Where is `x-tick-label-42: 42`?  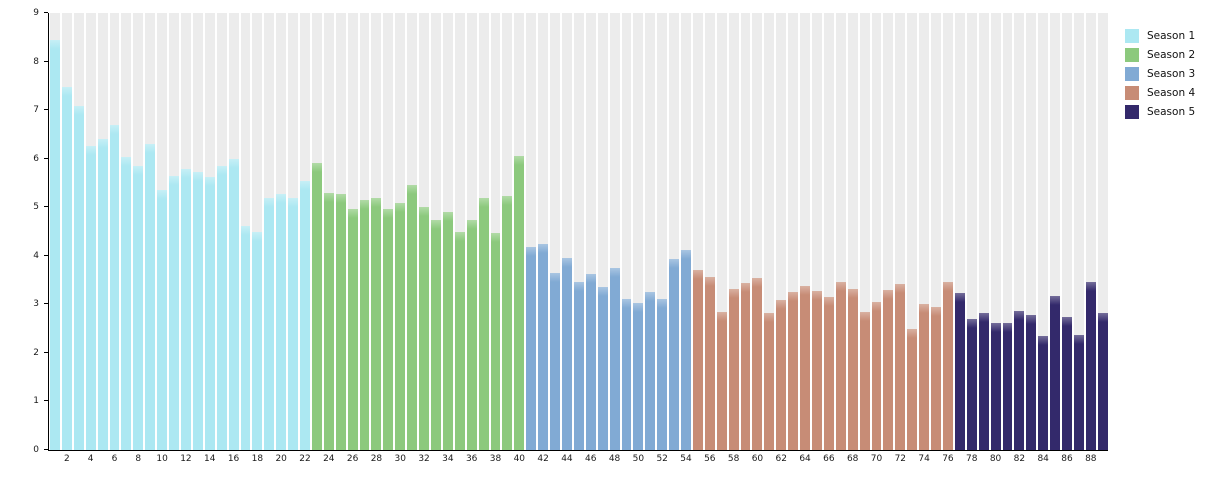 x-tick-label-42: 42 is located at coordinates (543, 459).